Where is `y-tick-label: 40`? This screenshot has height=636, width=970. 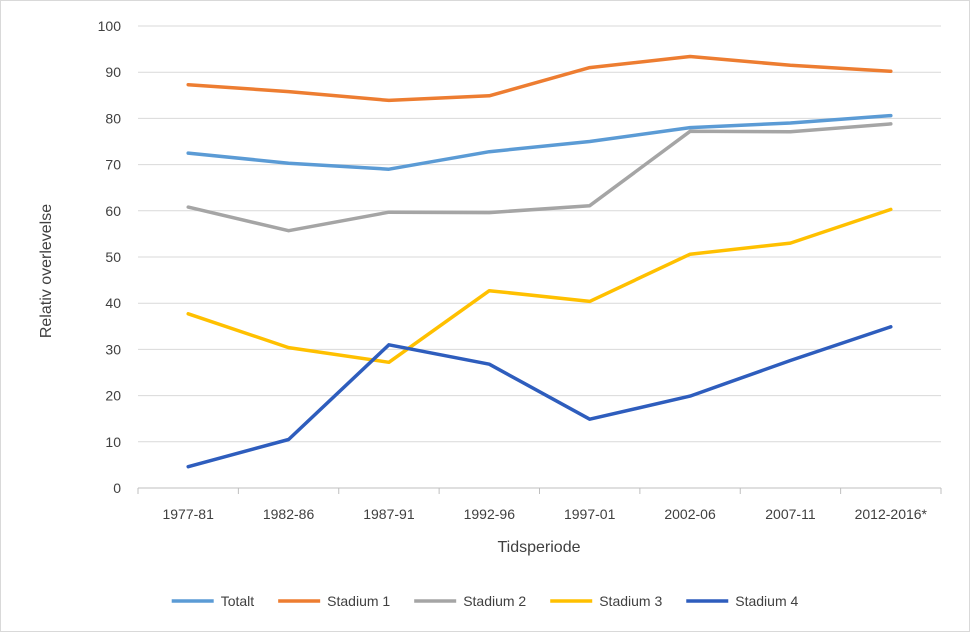
y-tick-label: 40 is located at coordinates (113, 303).